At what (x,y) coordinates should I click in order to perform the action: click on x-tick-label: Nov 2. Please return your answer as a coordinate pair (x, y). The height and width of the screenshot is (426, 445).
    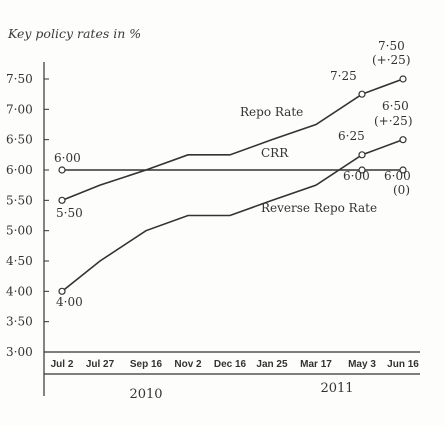
    Looking at the image, I should click on (188, 364).